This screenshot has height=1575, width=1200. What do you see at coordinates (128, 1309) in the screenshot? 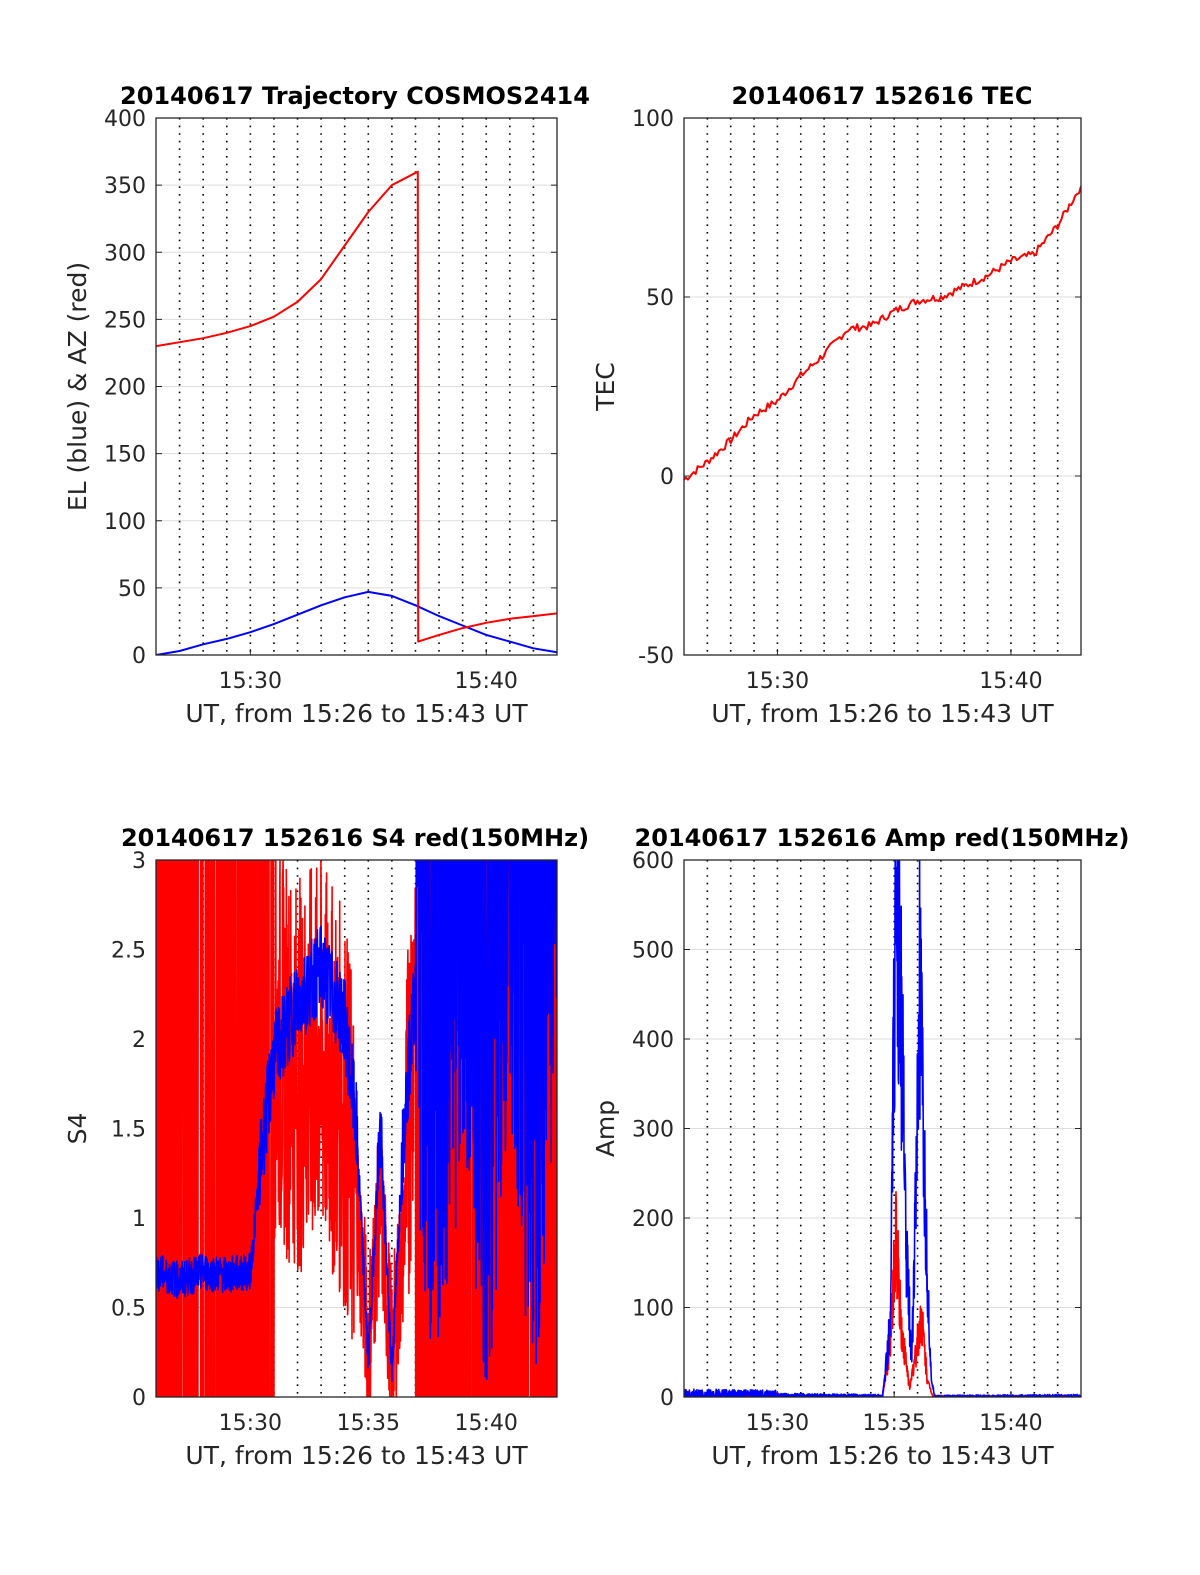
I see `y-tick-label: 0.5` at bounding box center [128, 1309].